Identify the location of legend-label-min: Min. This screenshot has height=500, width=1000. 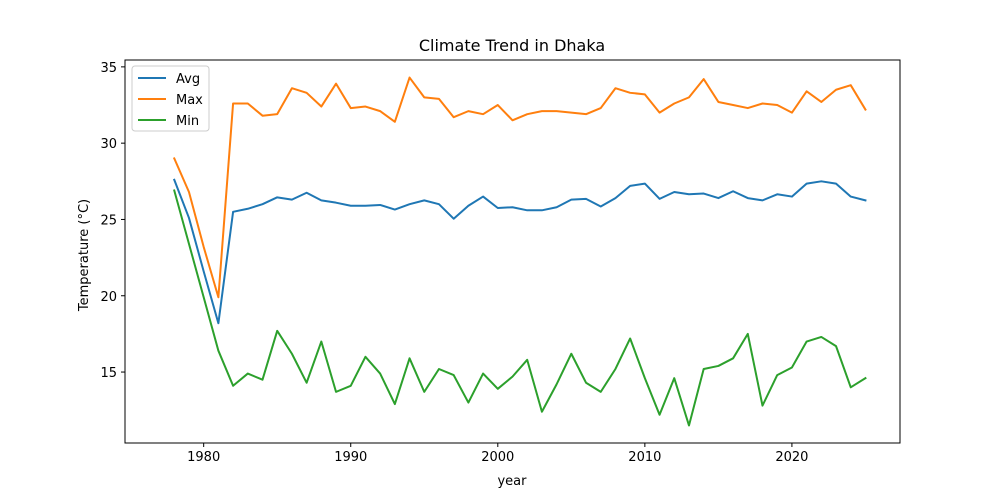
(187, 121).